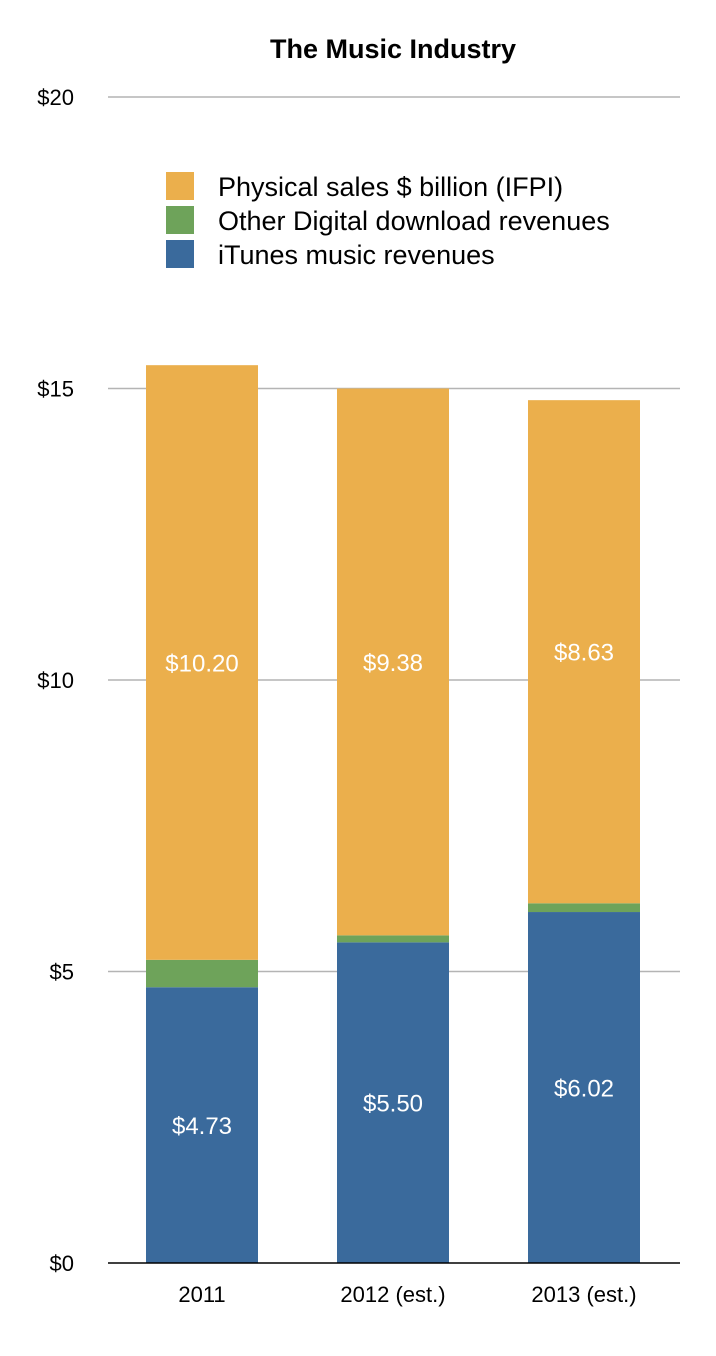 The image size is (716, 1356). I want to click on y-tick-label: $20, so click(55, 97).